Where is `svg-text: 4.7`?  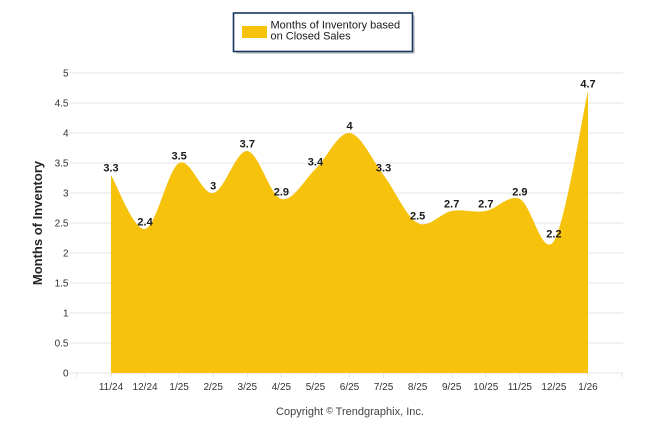
svg-text: 4.7 is located at coordinates (587, 85).